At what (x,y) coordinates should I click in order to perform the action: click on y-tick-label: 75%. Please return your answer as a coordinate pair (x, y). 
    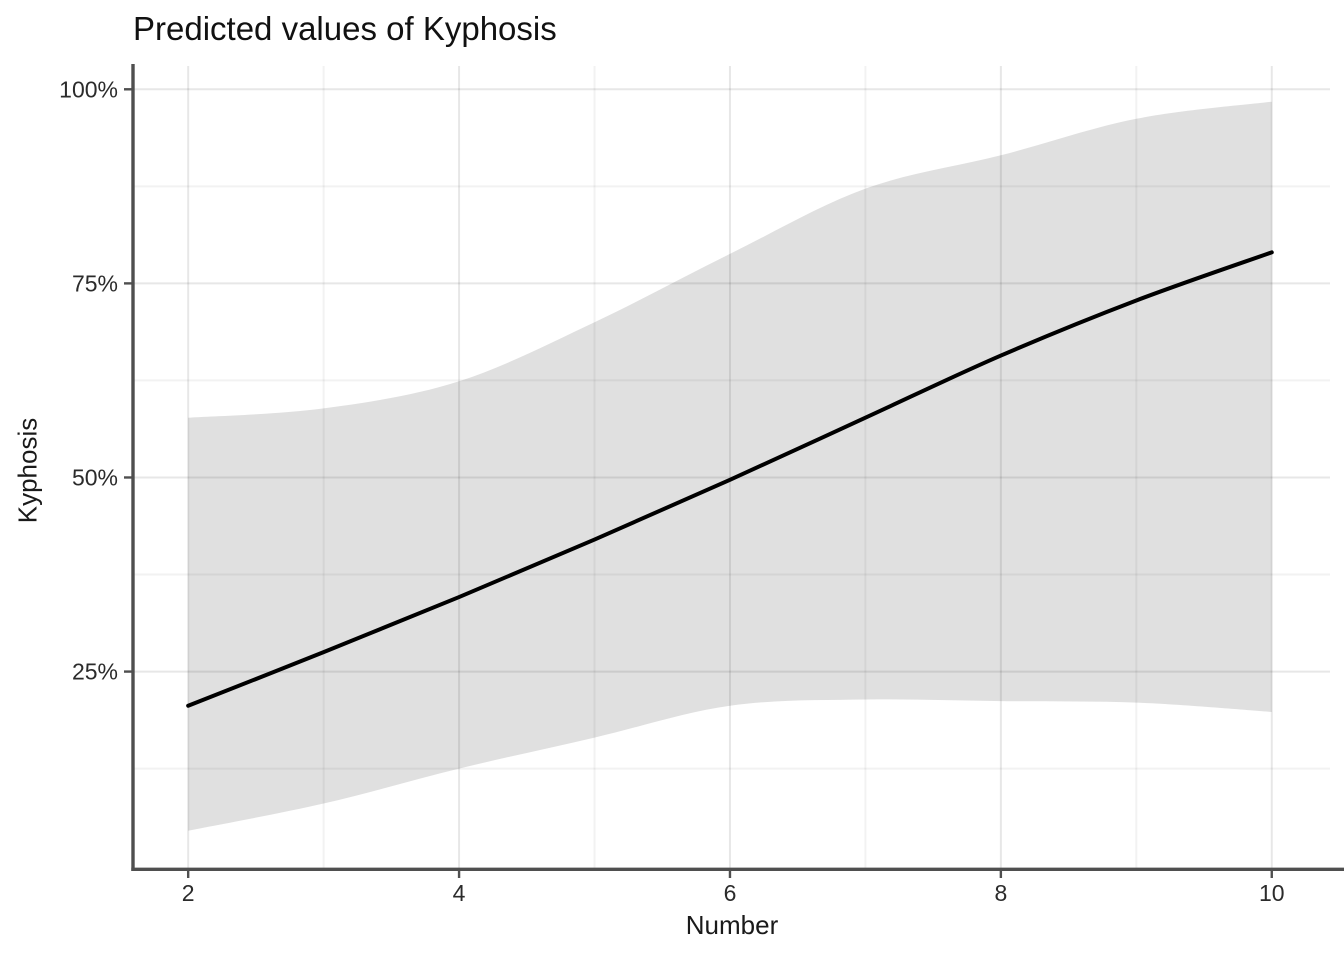
    Looking at the image, I should click on (95, 283).